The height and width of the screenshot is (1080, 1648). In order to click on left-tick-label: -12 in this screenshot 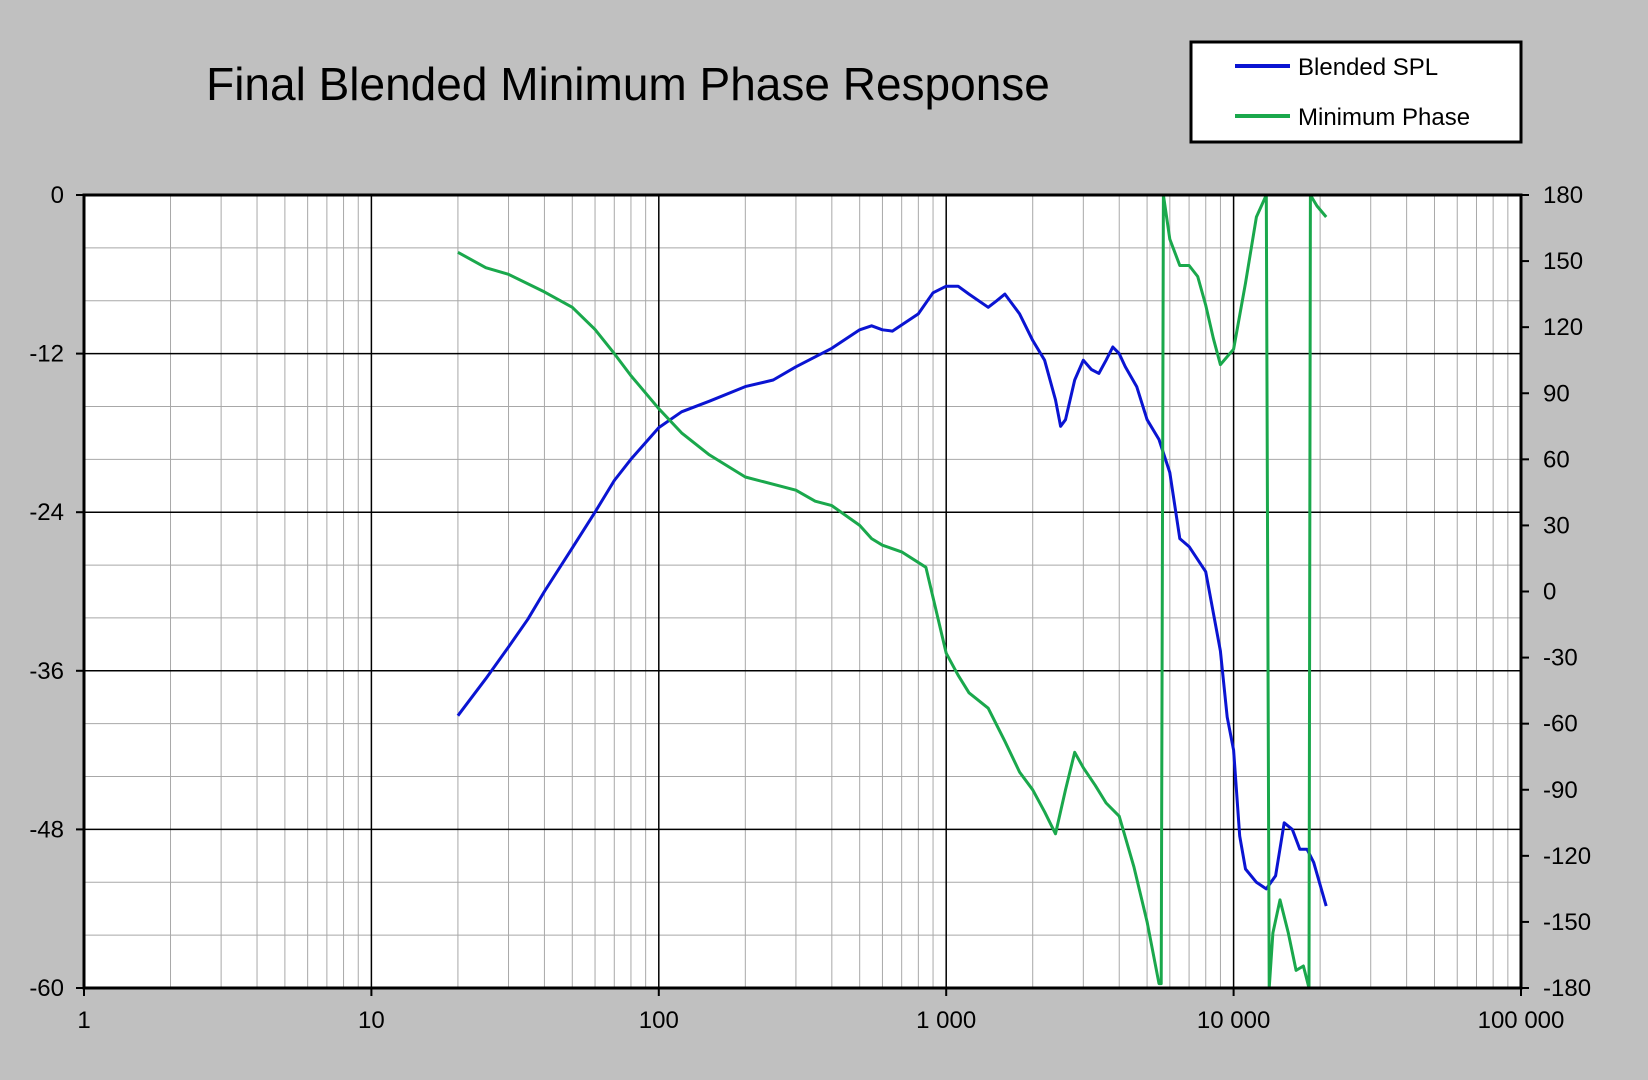, I will do `click(46, 354)`.